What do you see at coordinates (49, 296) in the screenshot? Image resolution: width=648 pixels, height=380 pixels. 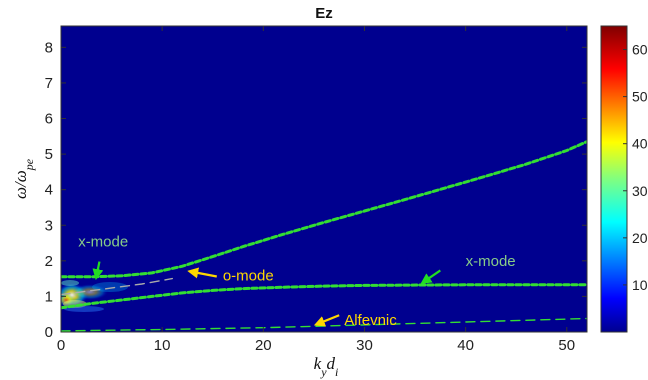 I see `y-tick-label: 1` at bounding box center [49, 296].